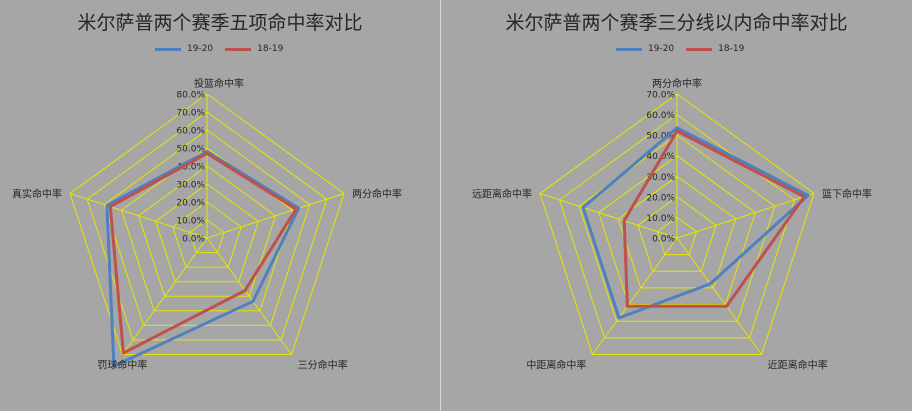  Describe the element at coordinates (37, 194) in the screenshot. I see `axis-label: 真实命中率` at that location.